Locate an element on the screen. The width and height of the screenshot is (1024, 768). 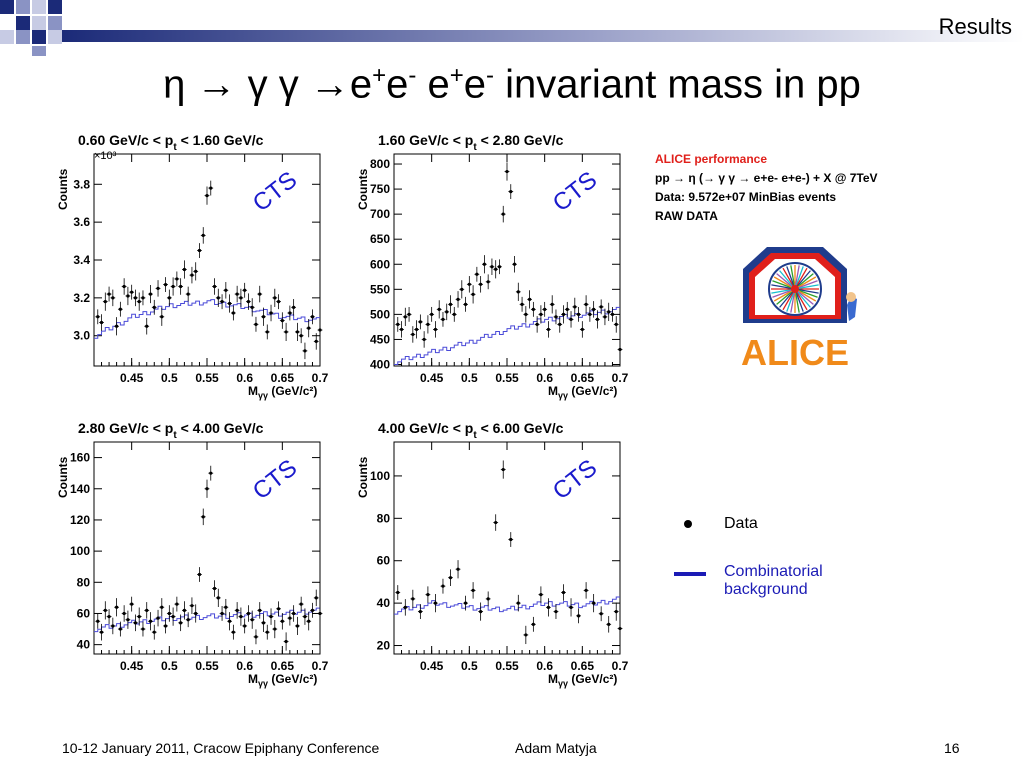
y-tick-label: 3.0 is located at coordinates (81, 336).